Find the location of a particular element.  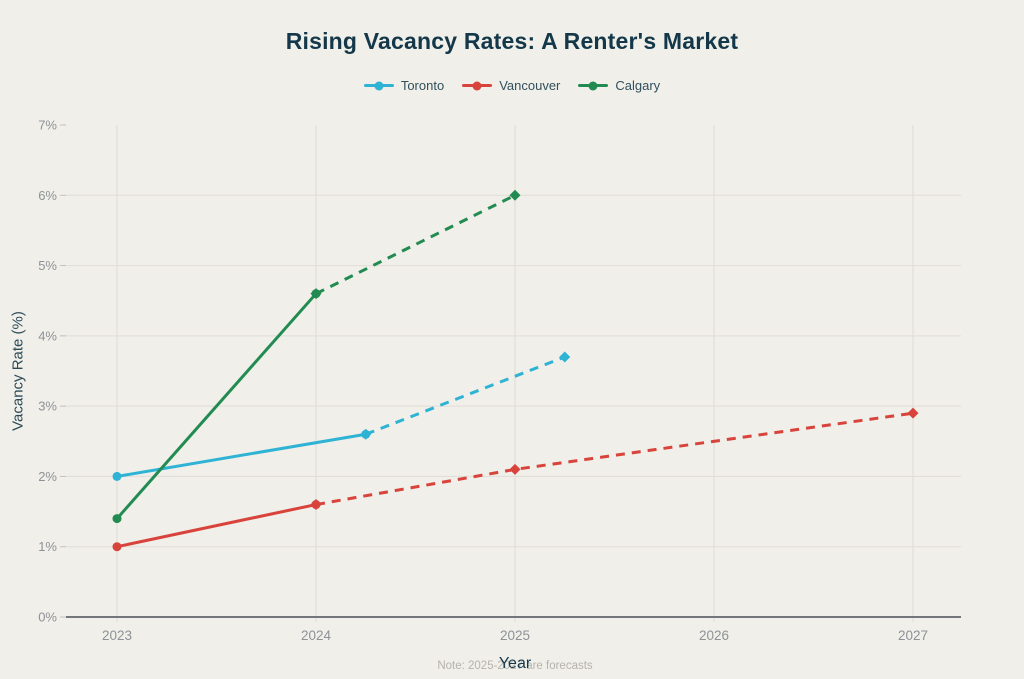

series-toronto-forecast-line is located at coordinates (465, 395).